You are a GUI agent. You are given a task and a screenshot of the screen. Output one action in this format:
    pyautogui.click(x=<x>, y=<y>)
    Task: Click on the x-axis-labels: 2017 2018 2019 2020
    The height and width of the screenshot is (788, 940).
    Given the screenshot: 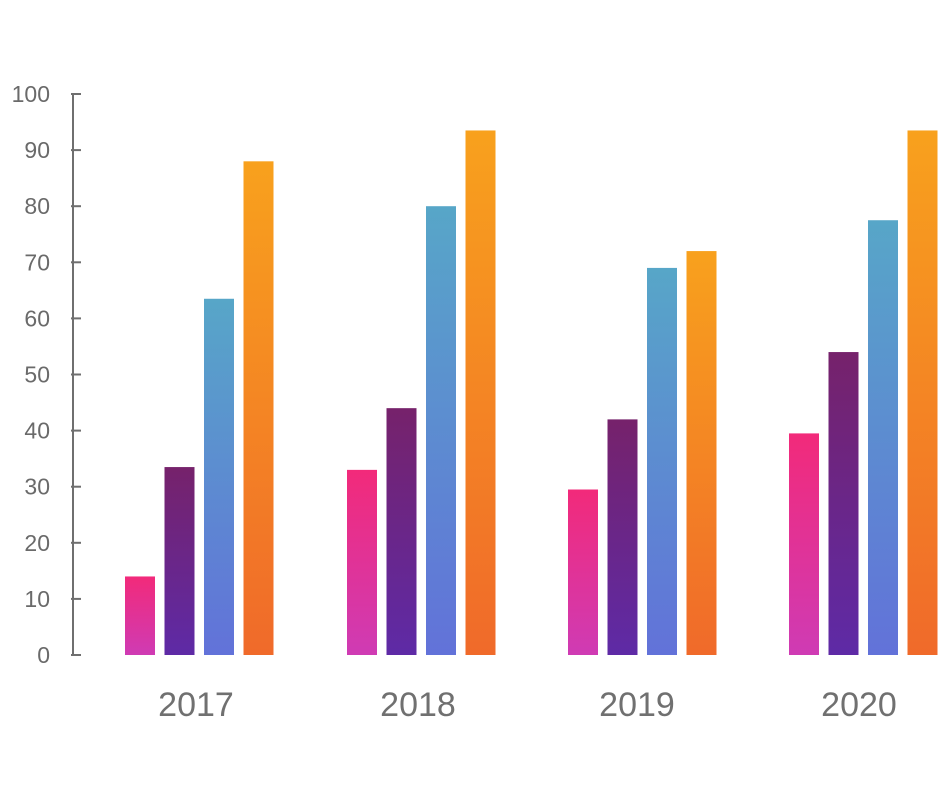 What is the action you would take?
    pyautogui.click(x=527, y=705)
    